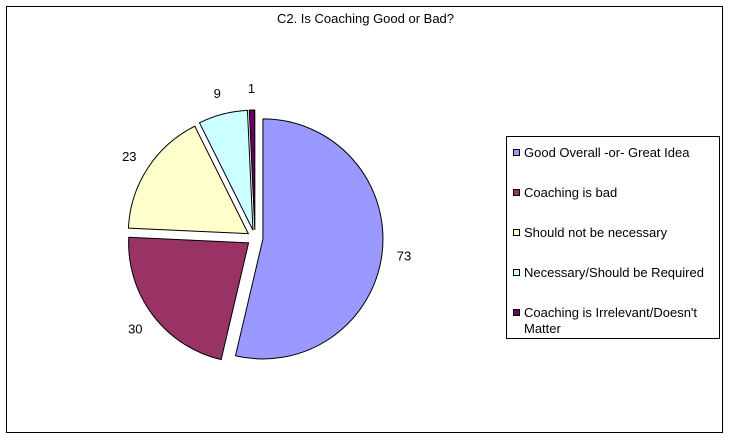  I want to click on legend-item-coaching-is-irrelevant-doesn-t-matter: Coaching is Irrelevant/Doesn't Matter, so click(615, 321).